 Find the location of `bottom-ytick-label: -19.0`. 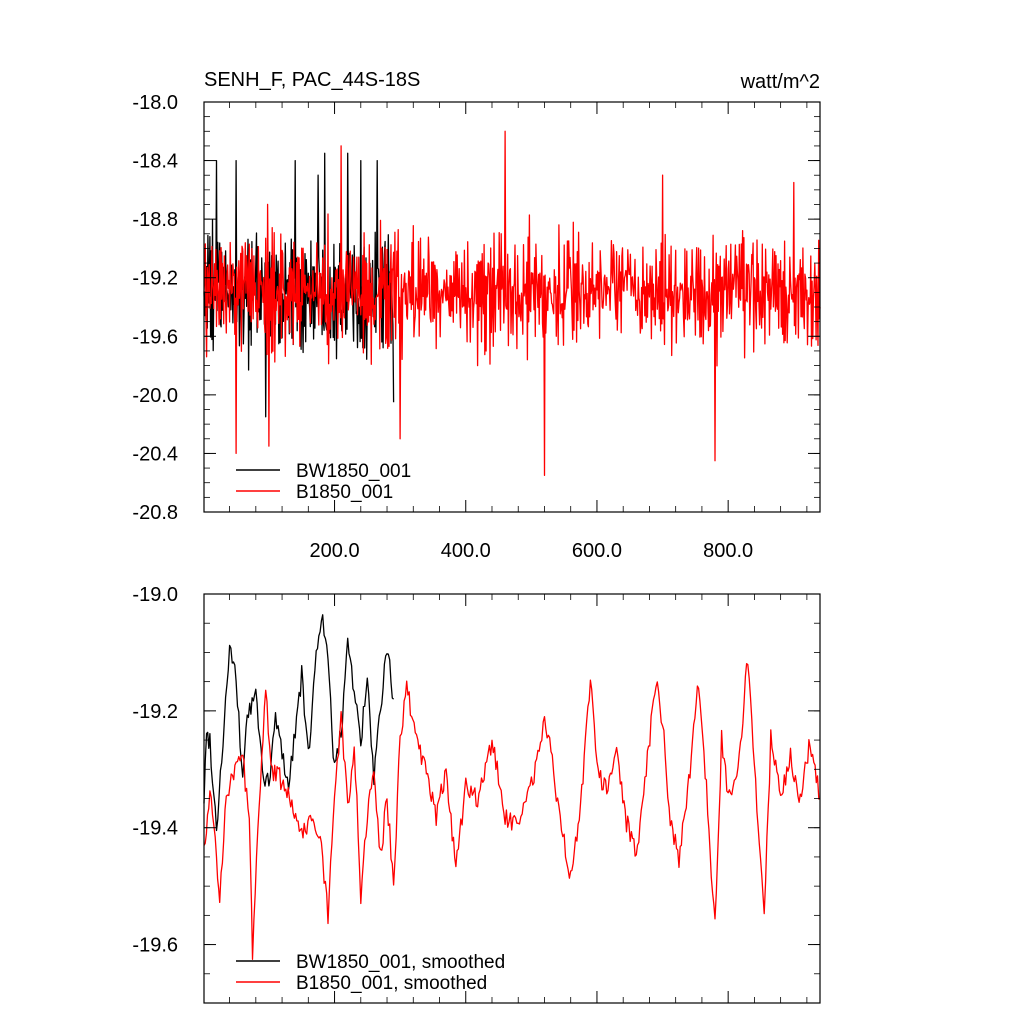

bottom-ytick-label: -19.0 is located at coordinates (155, 595).